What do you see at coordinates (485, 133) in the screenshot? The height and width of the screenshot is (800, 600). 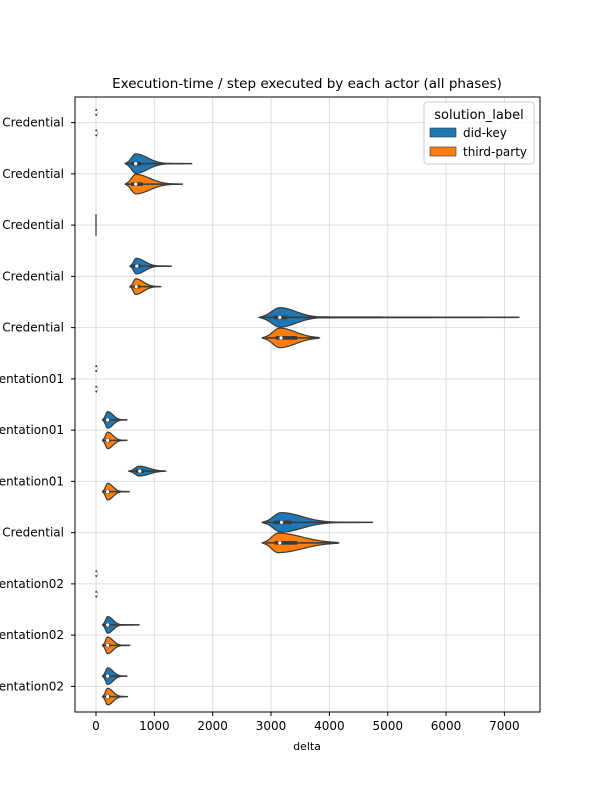 I see `legend-label-did-key: did-key` at bounding box center [485, 133].